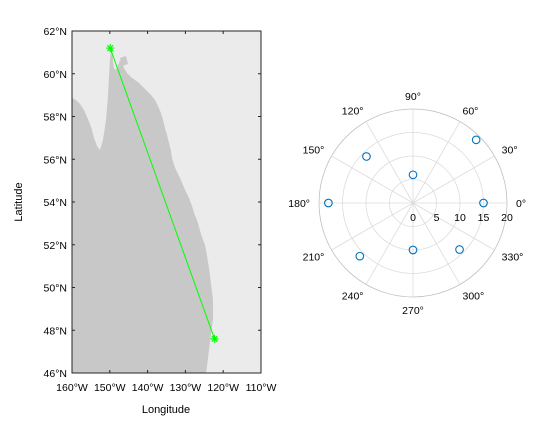 The height and width of the screenshot is (425, 560). Describe the element at coordinates (148, 388) in the screenshot. I see `x-tick-label: 140°W` at that location.